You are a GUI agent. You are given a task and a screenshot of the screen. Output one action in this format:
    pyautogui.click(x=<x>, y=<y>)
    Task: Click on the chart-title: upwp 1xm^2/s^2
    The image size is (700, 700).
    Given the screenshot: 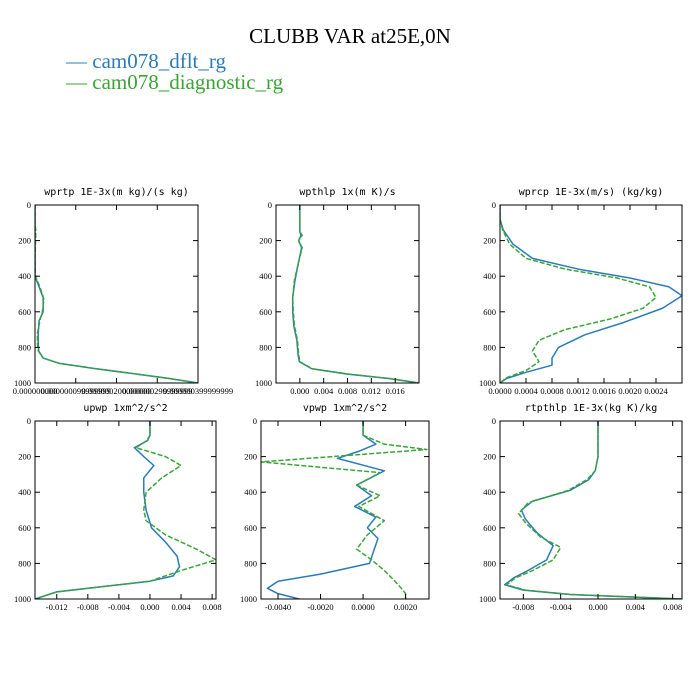 What is the action you would take?
    pyautogui.click(x=125, y=408)
    